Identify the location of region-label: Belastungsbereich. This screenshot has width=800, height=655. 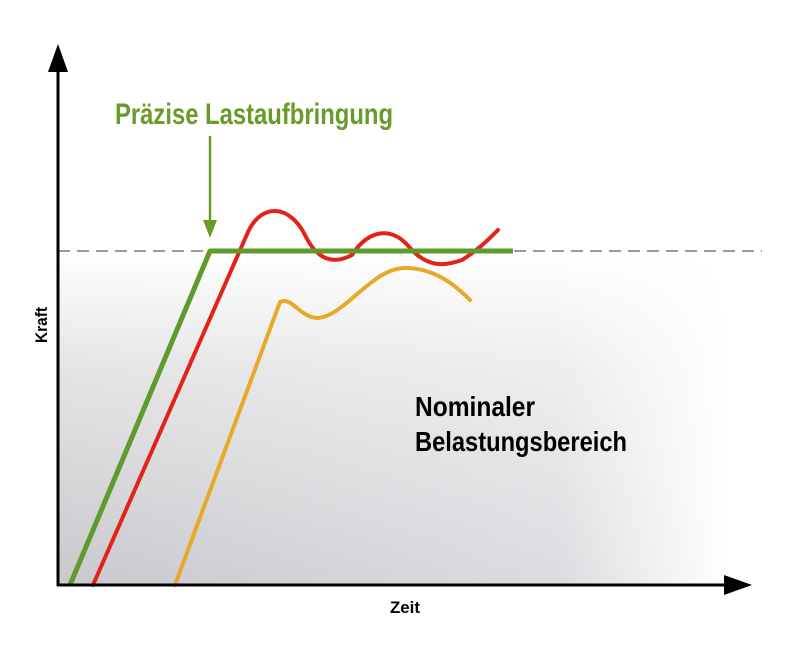
(521, 441).